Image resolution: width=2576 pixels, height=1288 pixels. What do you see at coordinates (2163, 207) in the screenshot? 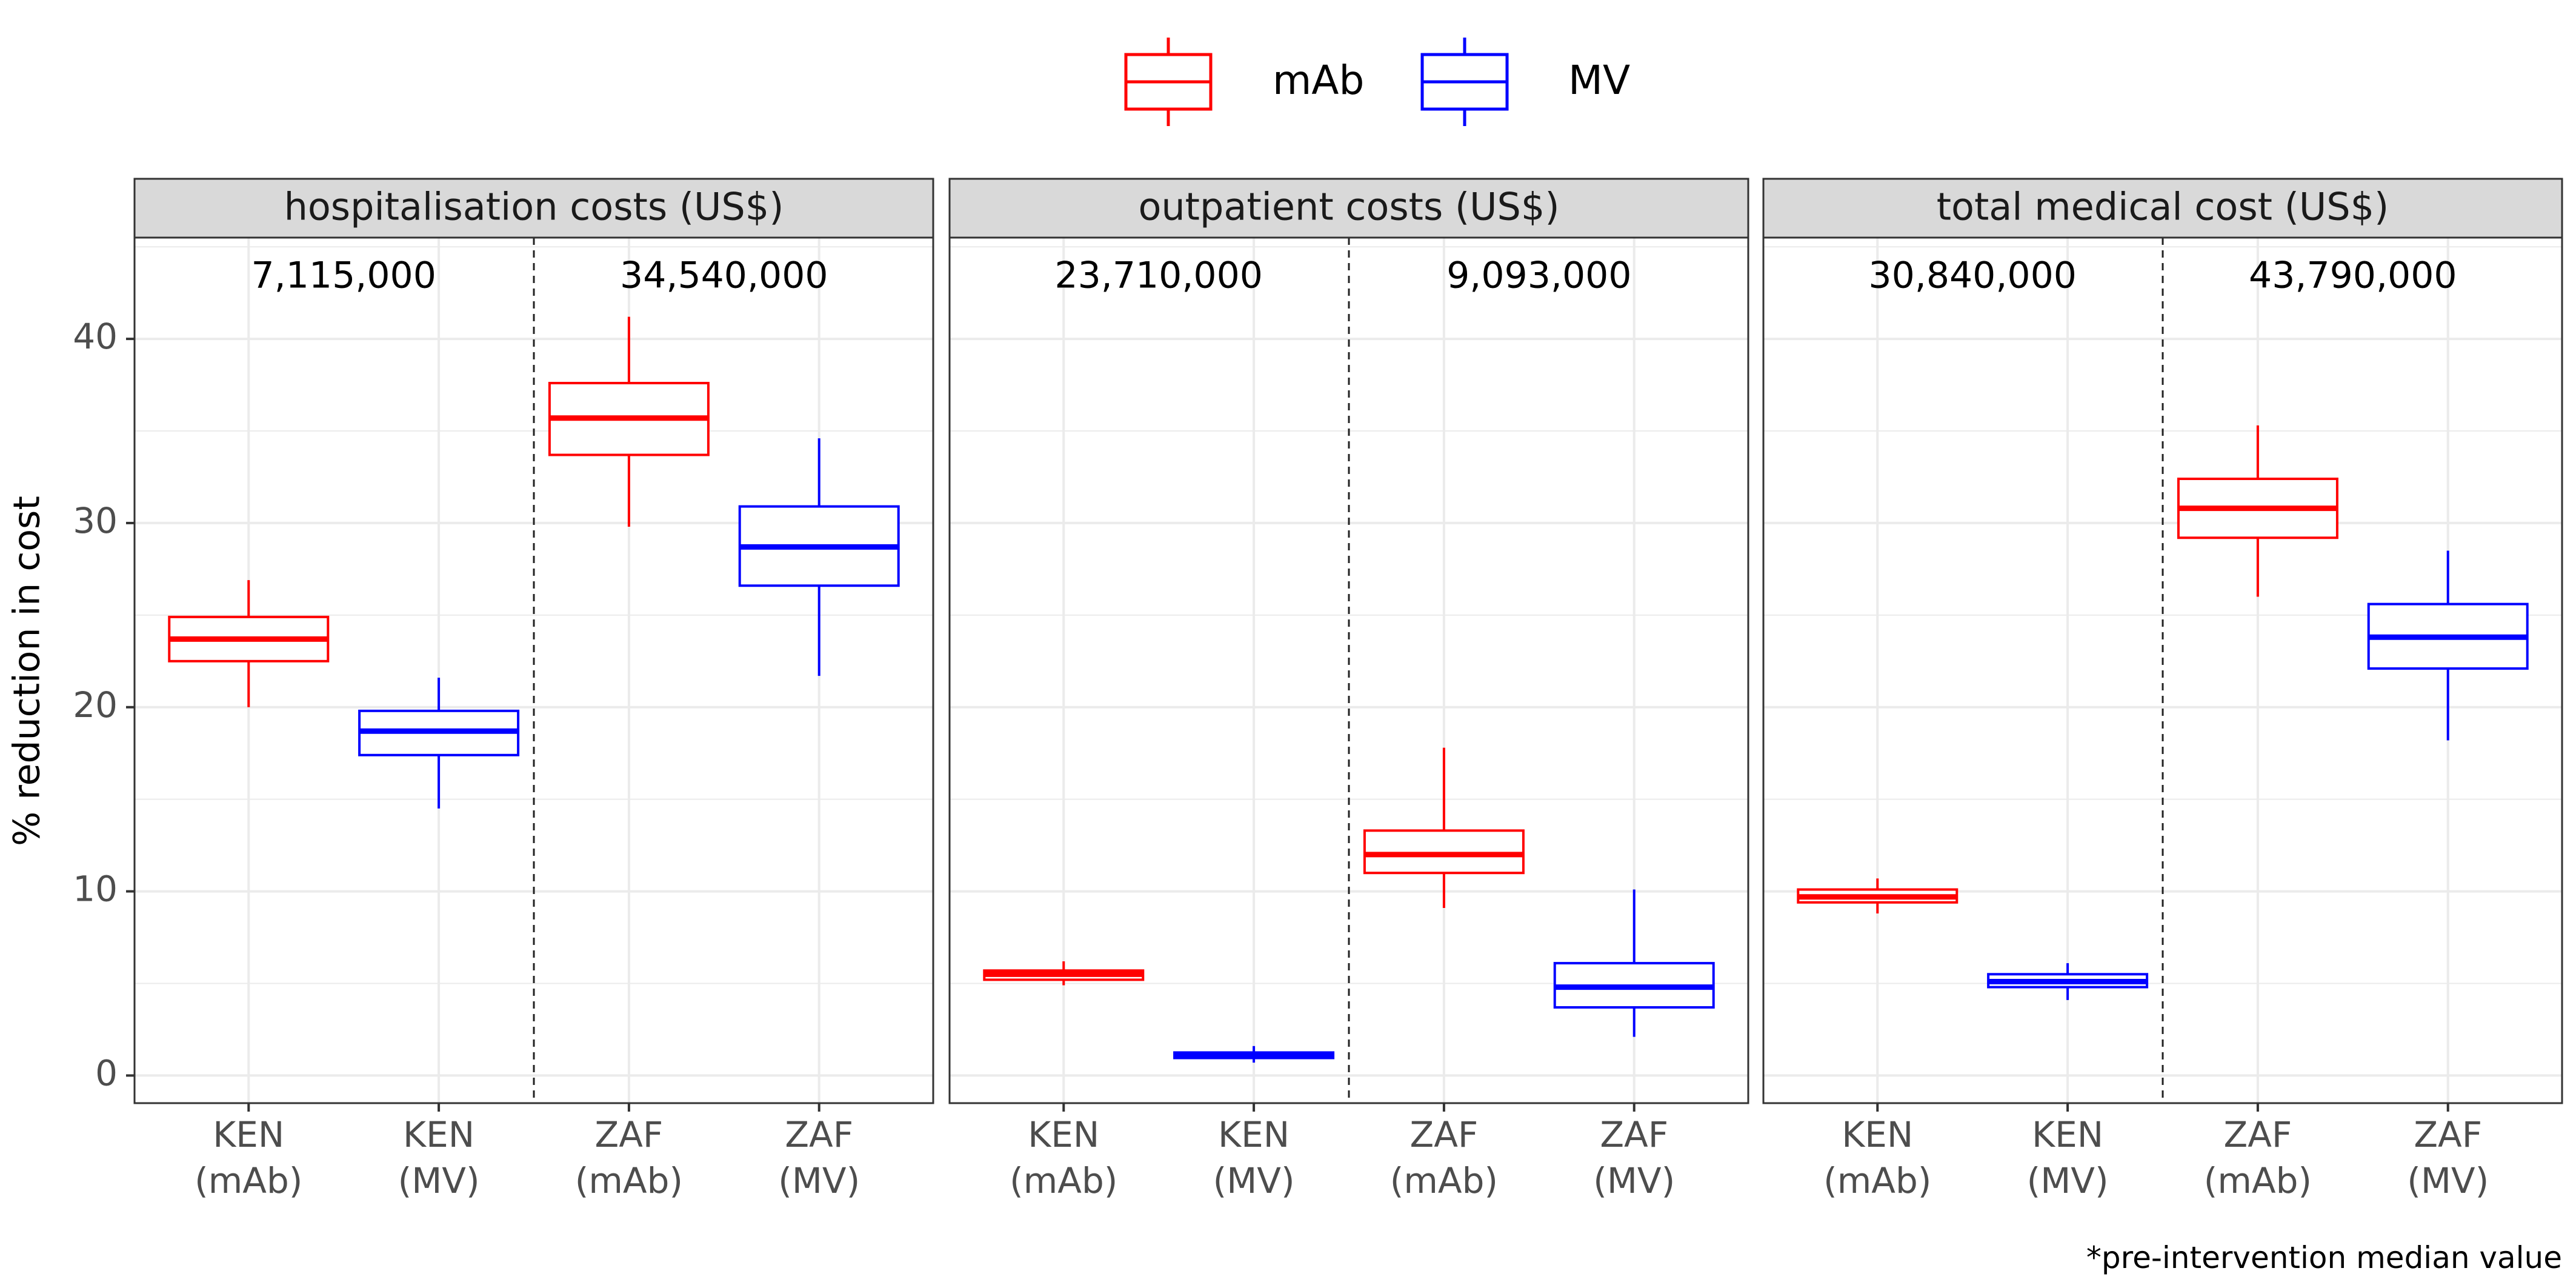
I see `panel-title: total medical cost (US$)` at bounding box center [2163, 207].